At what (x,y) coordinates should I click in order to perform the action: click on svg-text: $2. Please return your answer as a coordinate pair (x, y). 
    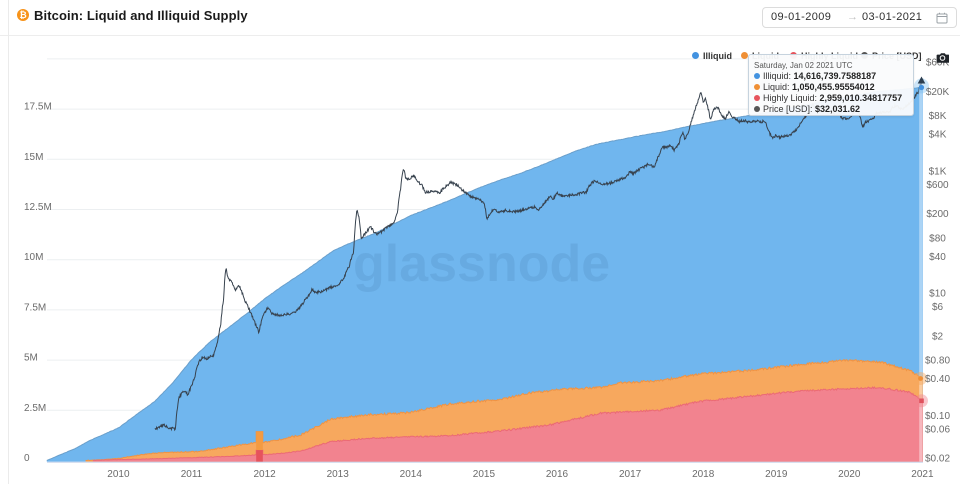
    Looking at the image, I should click on (938, 336).